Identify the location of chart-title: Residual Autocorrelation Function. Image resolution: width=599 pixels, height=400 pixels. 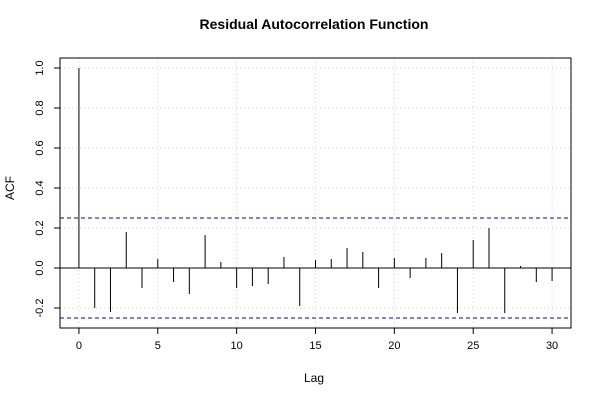
(314, 24).